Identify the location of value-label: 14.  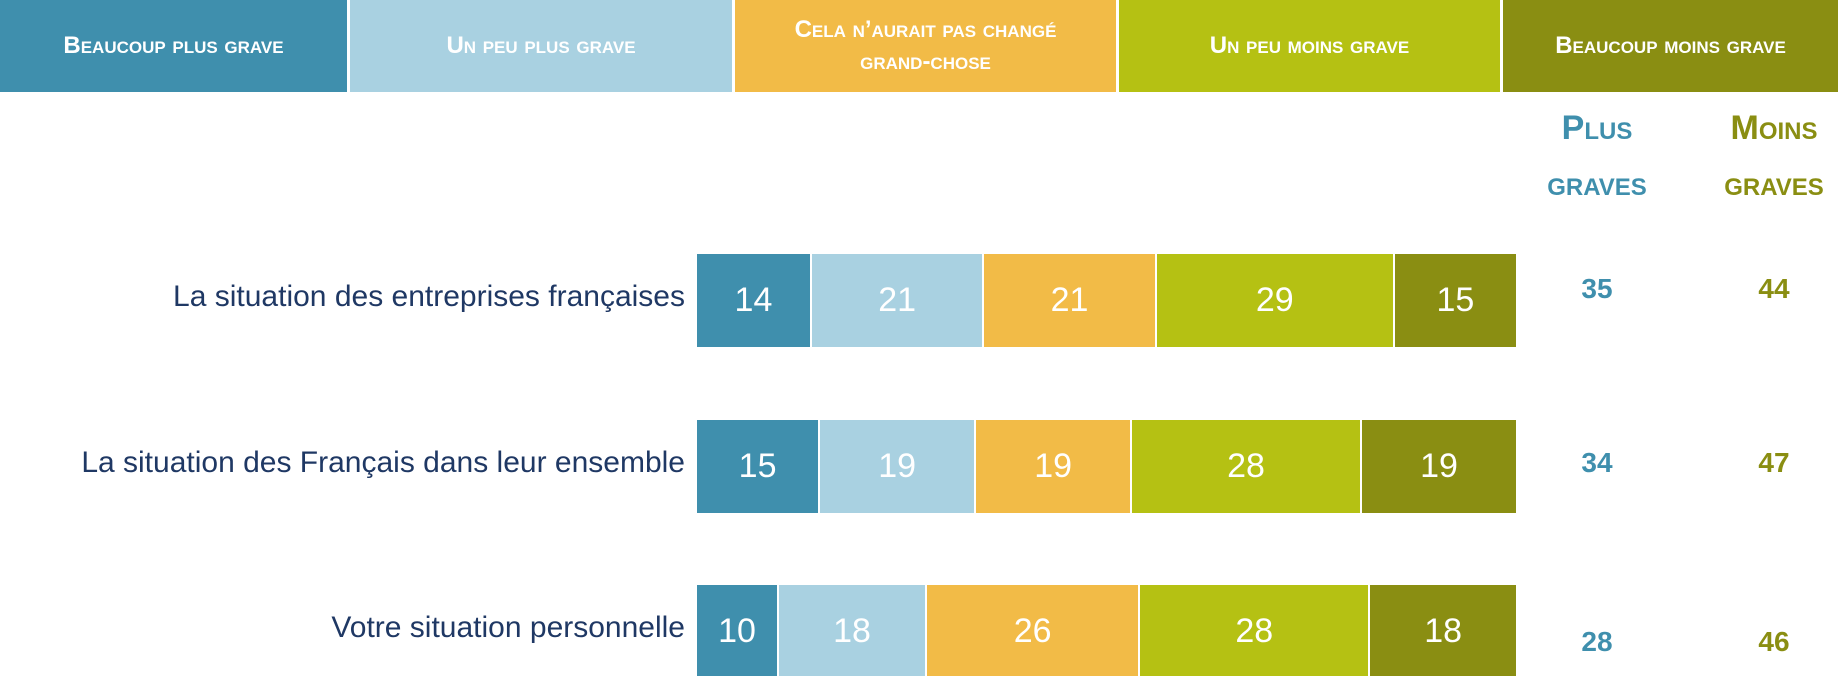
(753, 299).